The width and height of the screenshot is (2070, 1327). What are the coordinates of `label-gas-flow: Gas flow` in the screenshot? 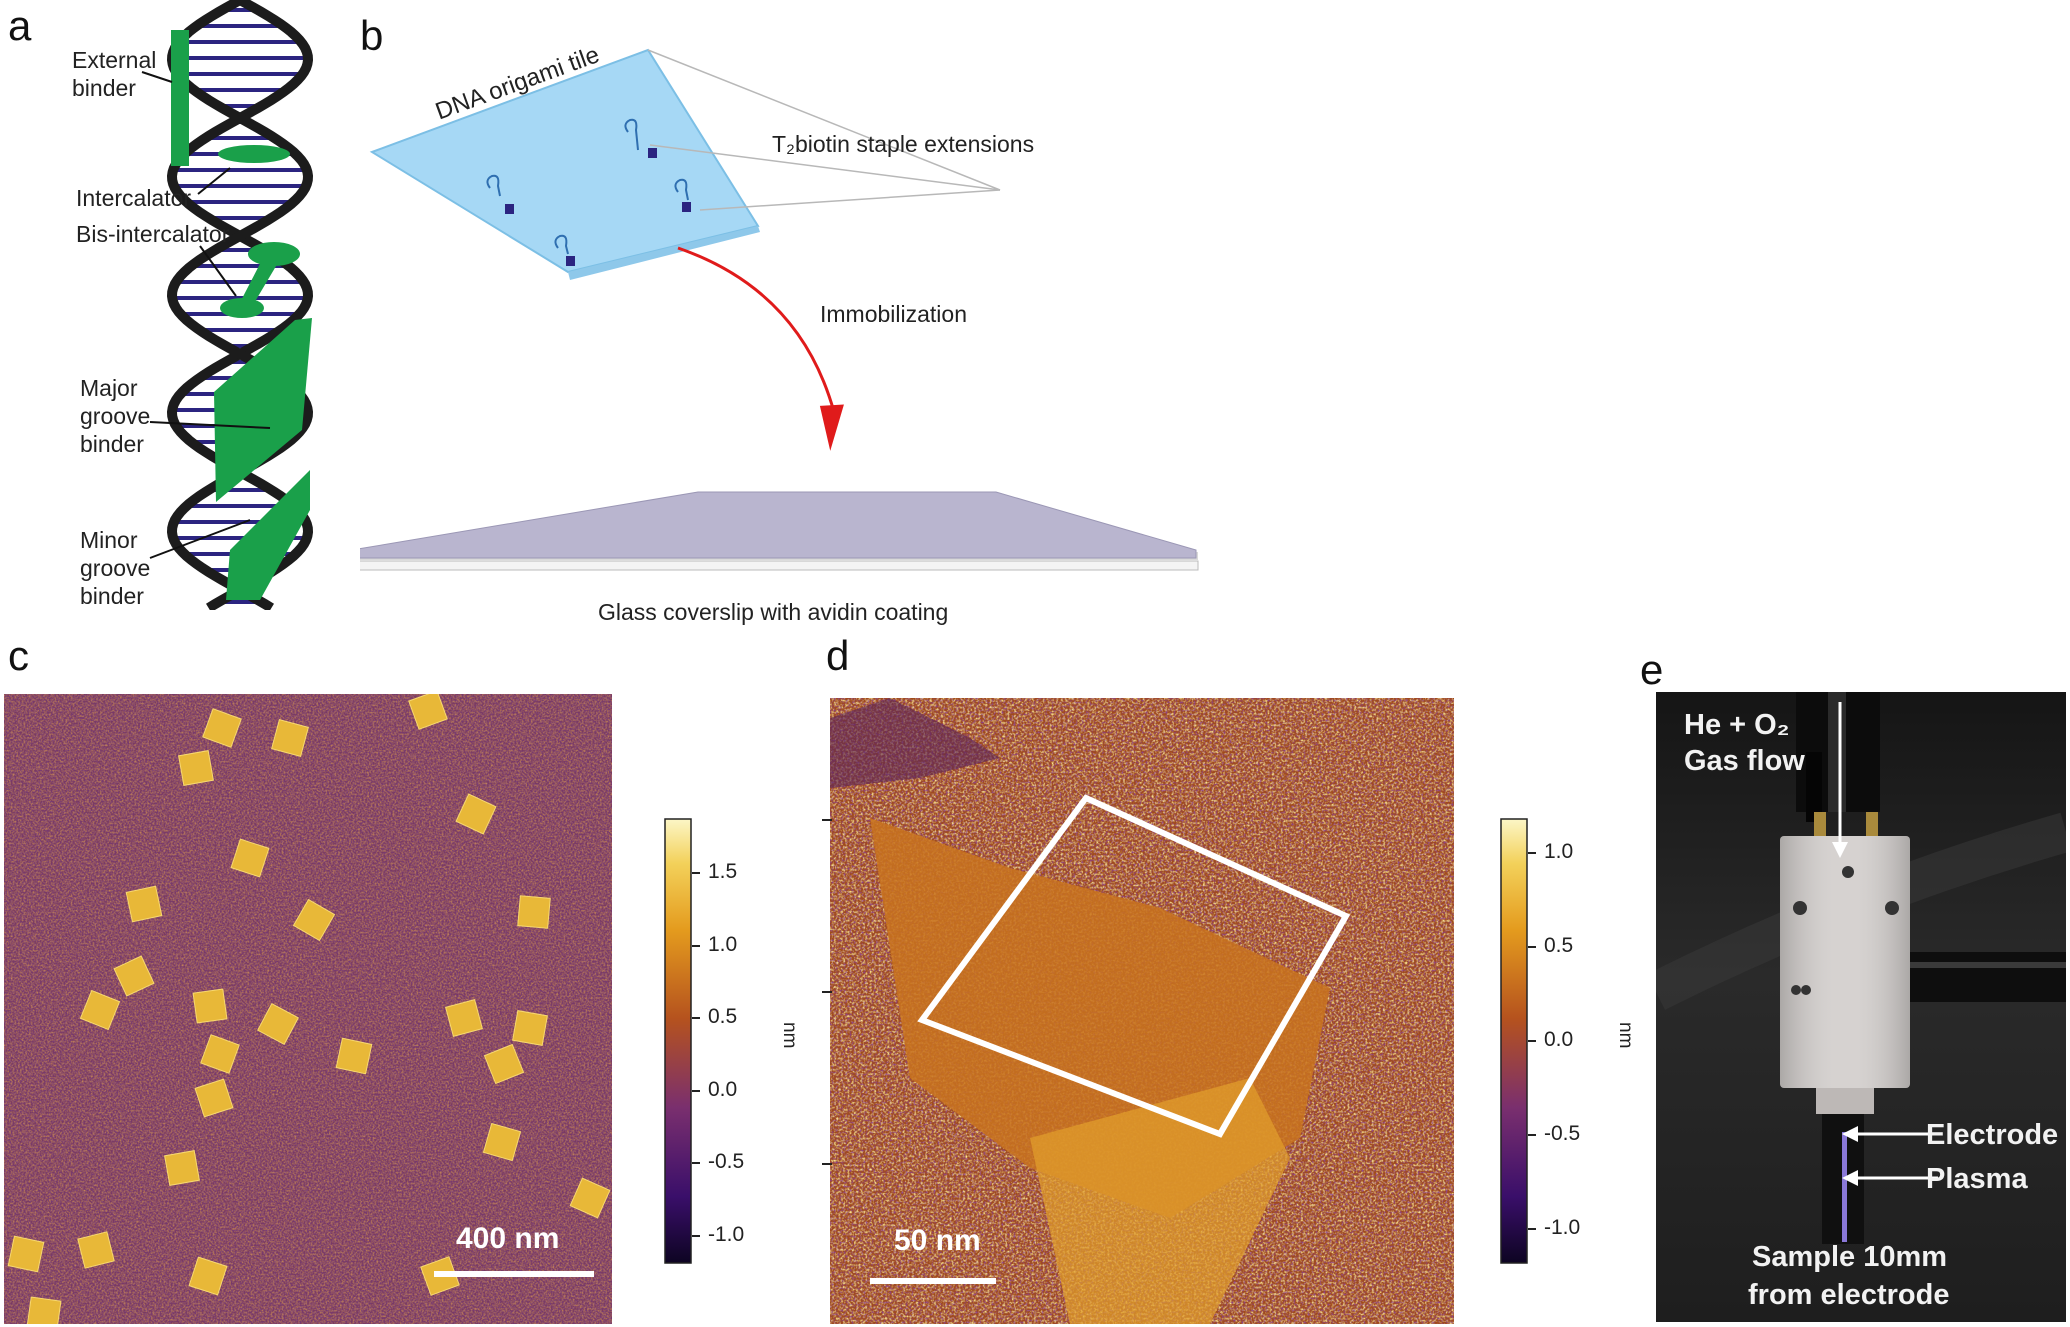 It's located at (1744, 761).